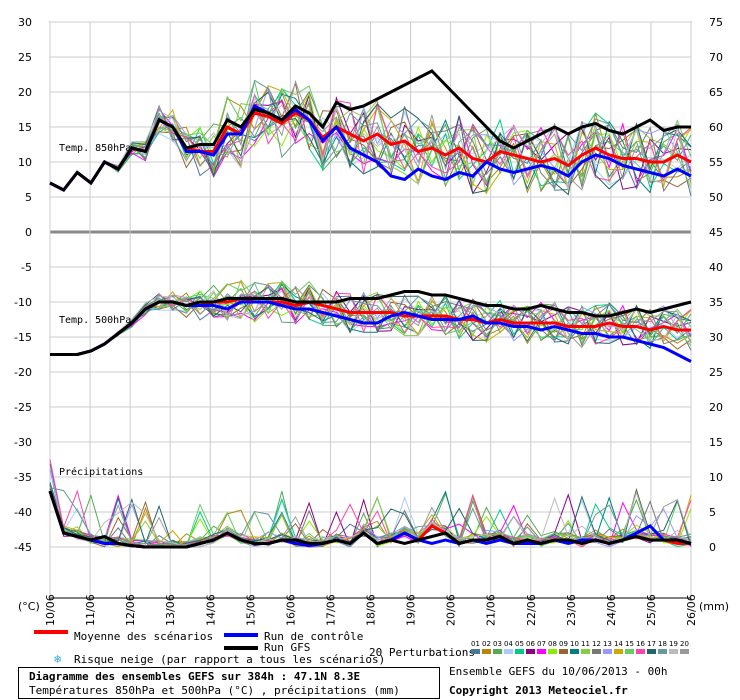 This screenshot has height=700, width=740. What do you see at coordinates (23, 477) in the screenshot?
I see `left-tick-label: -35` at bounding box center [23, 477].